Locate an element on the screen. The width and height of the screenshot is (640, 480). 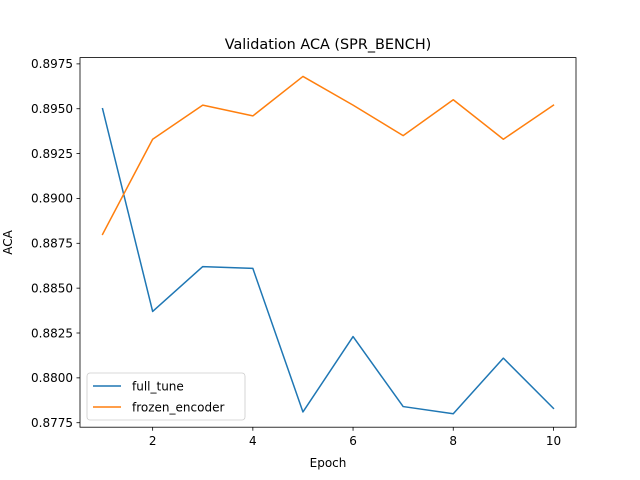
x-tick-label: 8 is located at coordinates (453, 441).